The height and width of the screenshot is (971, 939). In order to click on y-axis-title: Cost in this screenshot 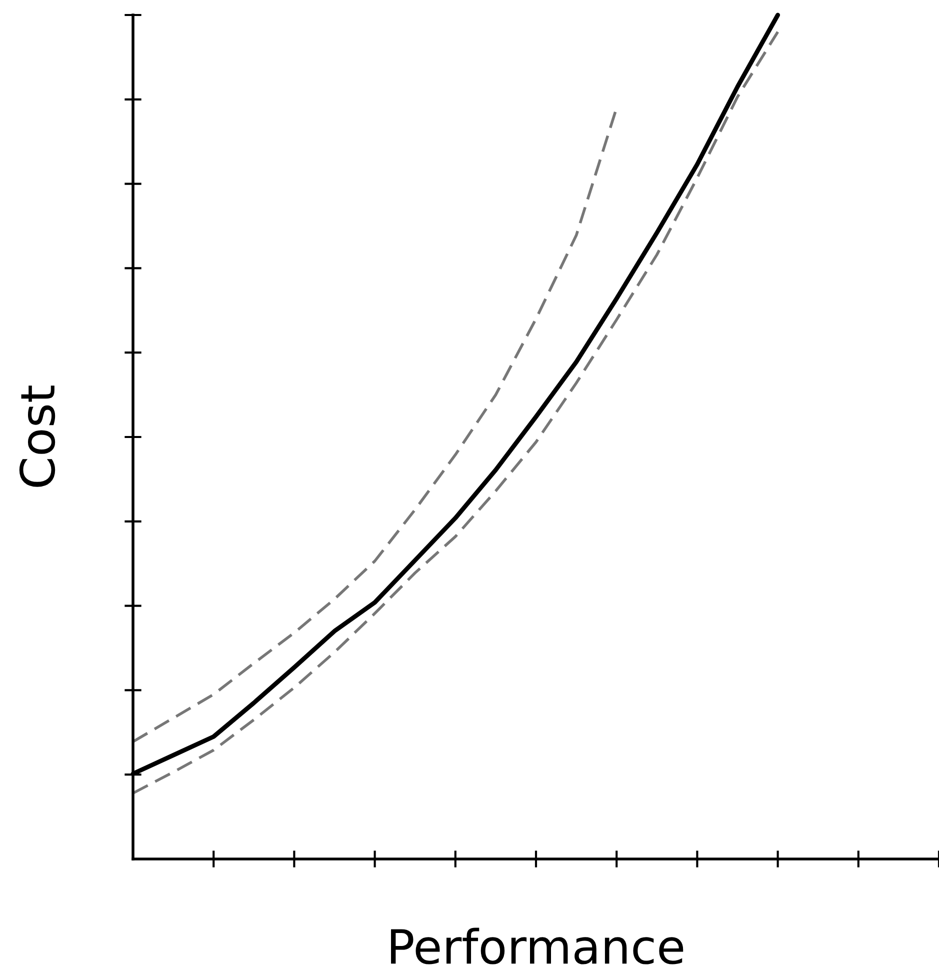, I will do `click(37, 436)`.